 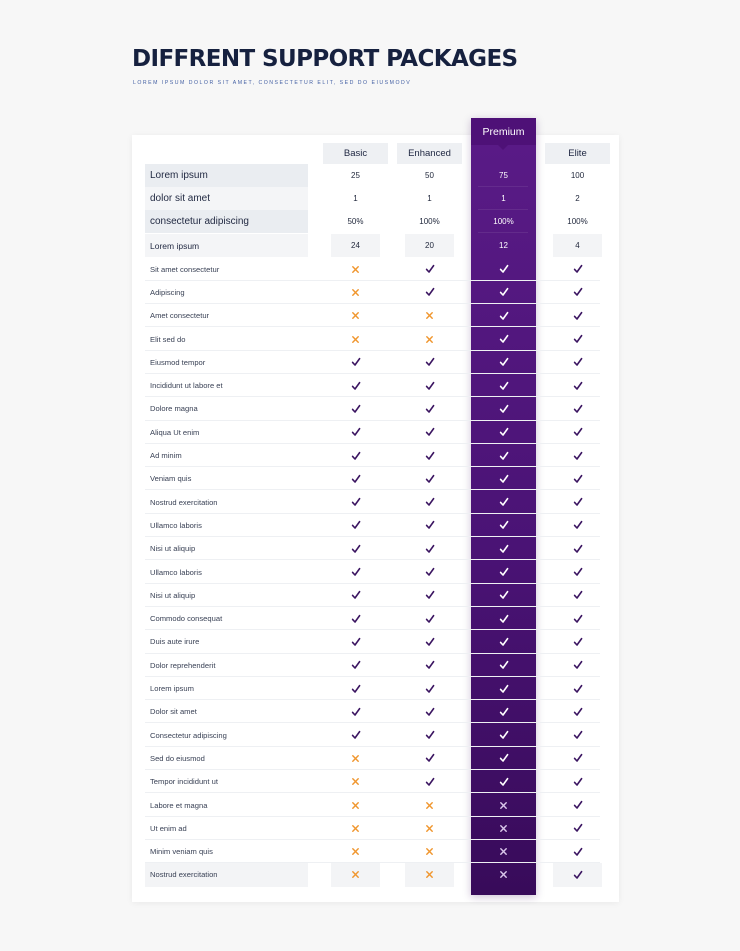 What do you see at coordinates (355, 245) in the screenshot?
I see `value-basic: 24` at bounding box center [355, 245].